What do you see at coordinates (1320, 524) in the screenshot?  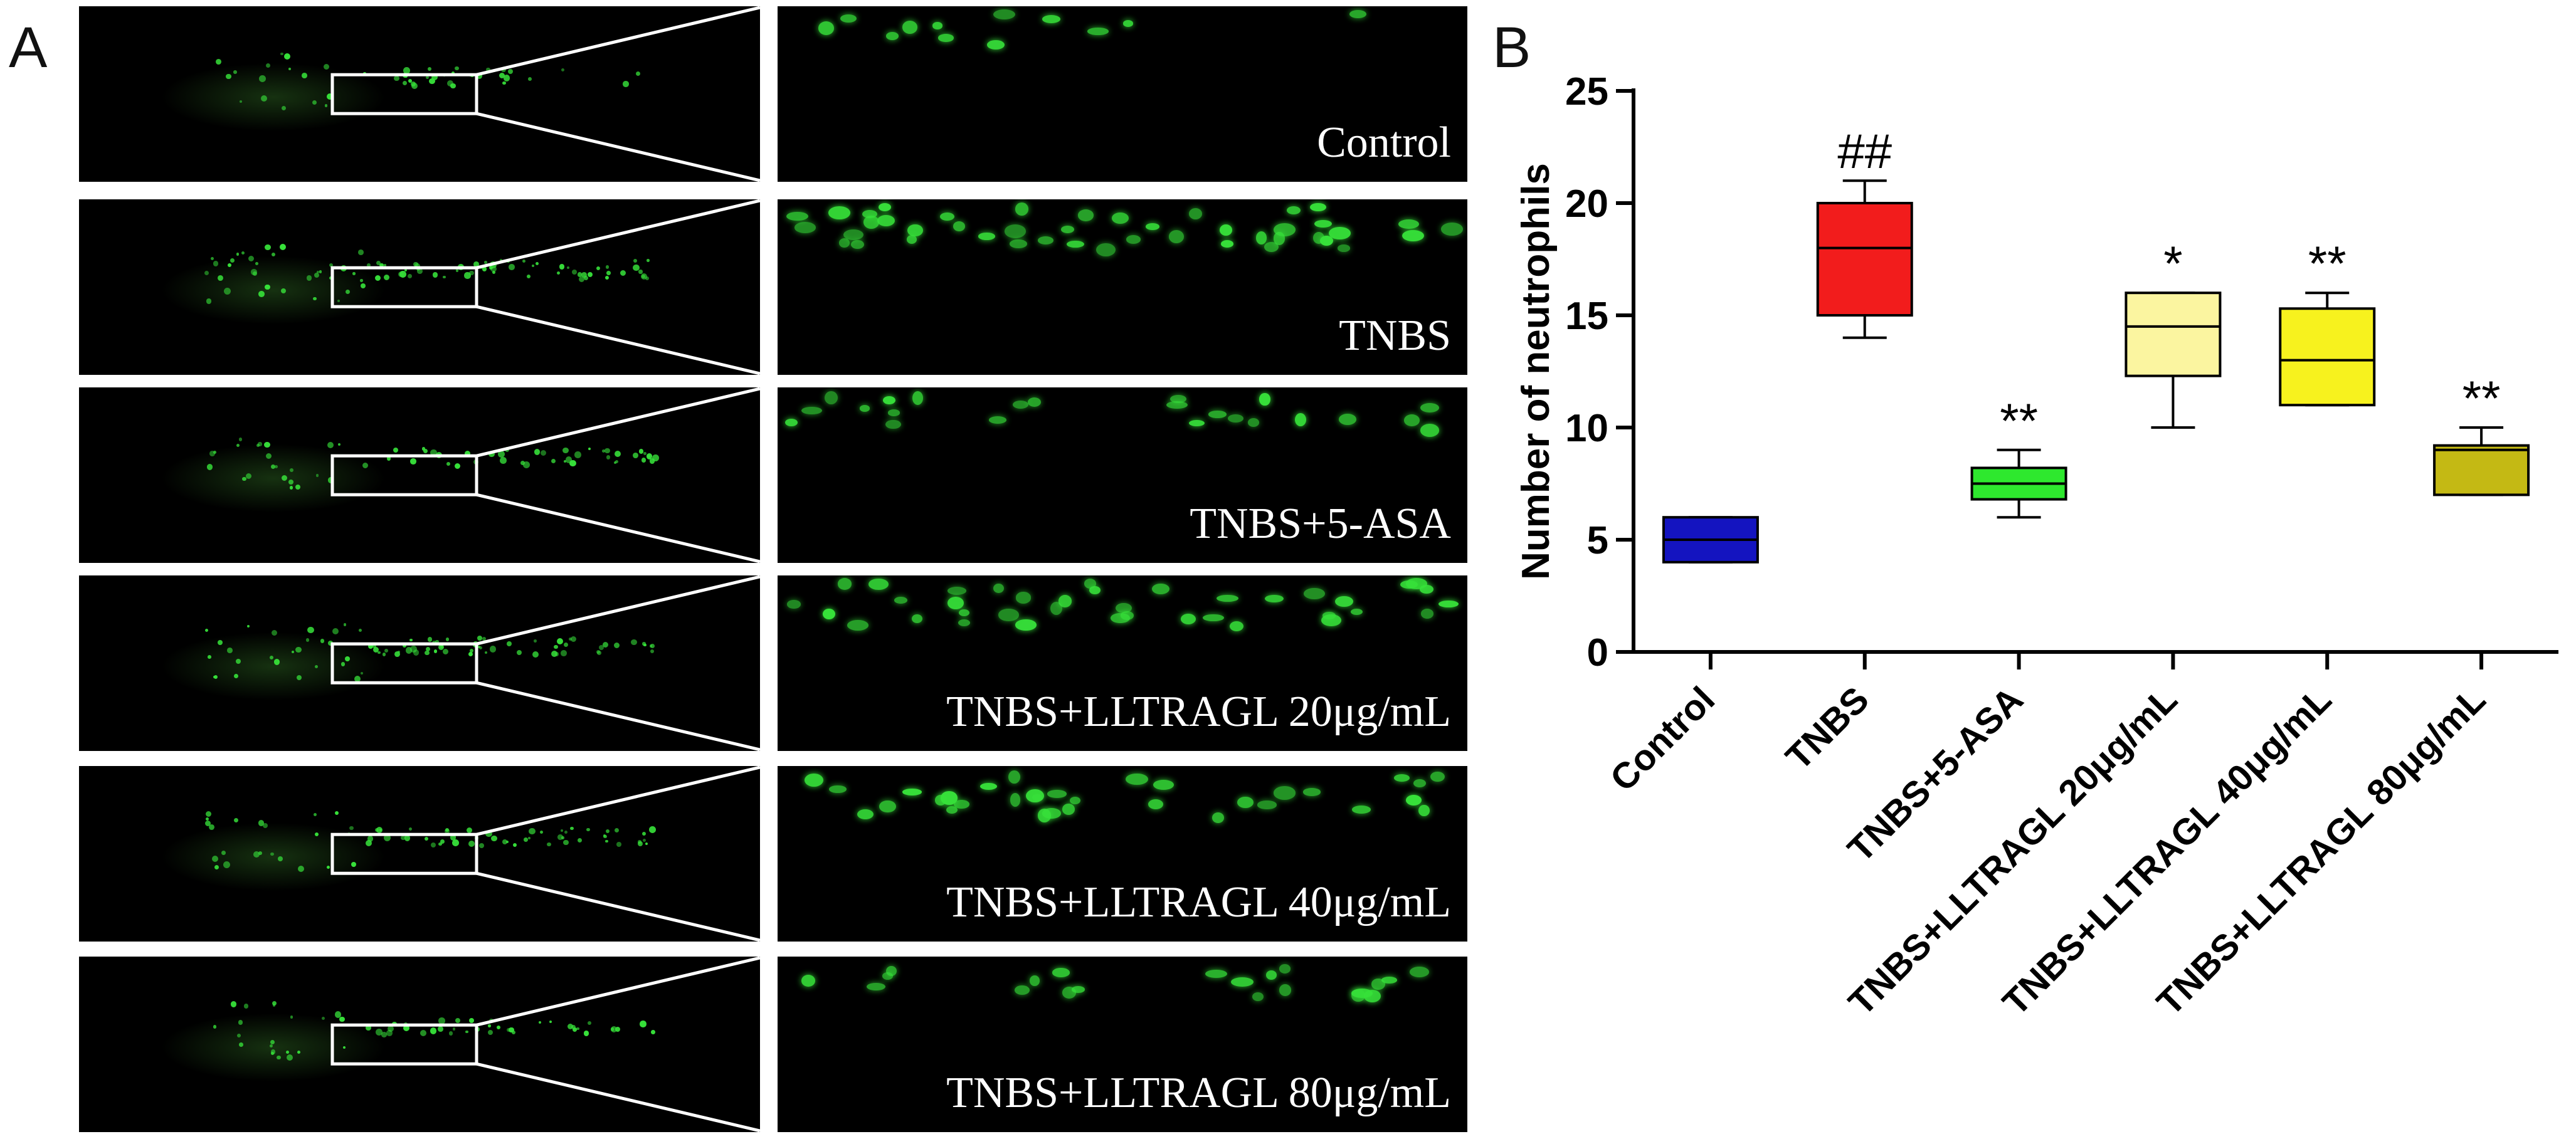 I see `group-label: TNBS+5-ASA` at bounding box center [1320, 524].